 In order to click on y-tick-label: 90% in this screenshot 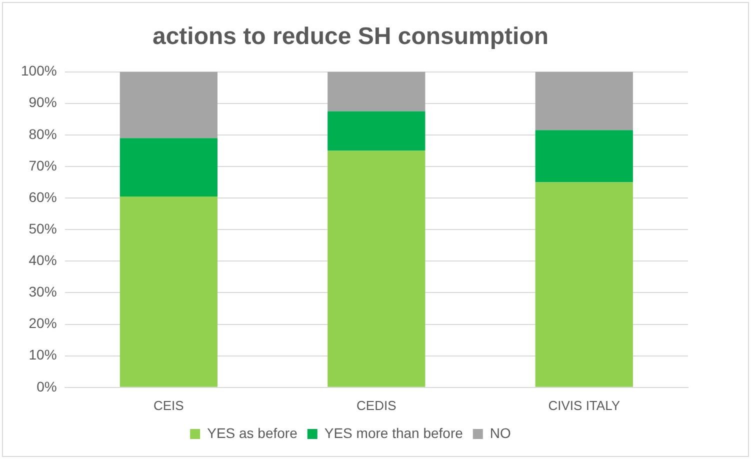, I will do `click(42, 102)`.